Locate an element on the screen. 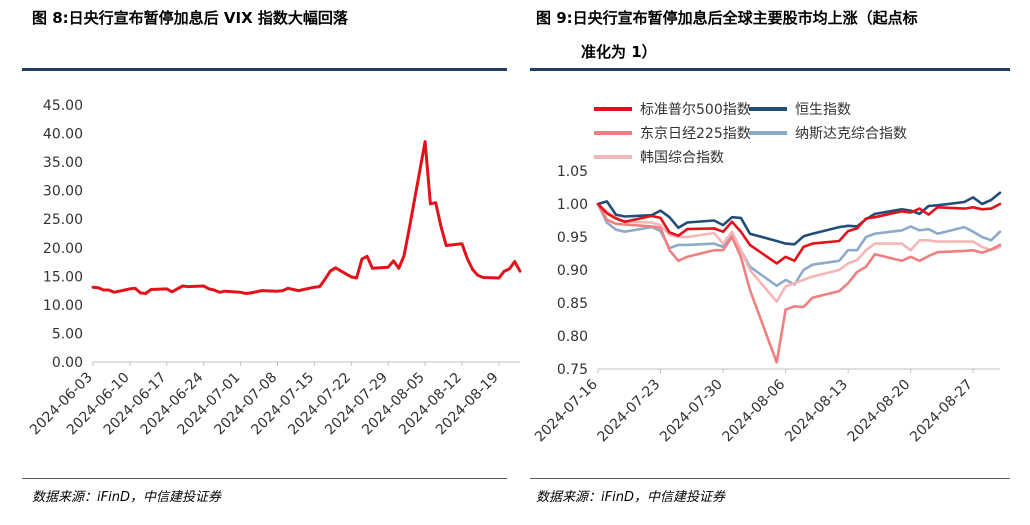  chart2-title-line2: 准化为 1） is located at coordinates (619, 52).